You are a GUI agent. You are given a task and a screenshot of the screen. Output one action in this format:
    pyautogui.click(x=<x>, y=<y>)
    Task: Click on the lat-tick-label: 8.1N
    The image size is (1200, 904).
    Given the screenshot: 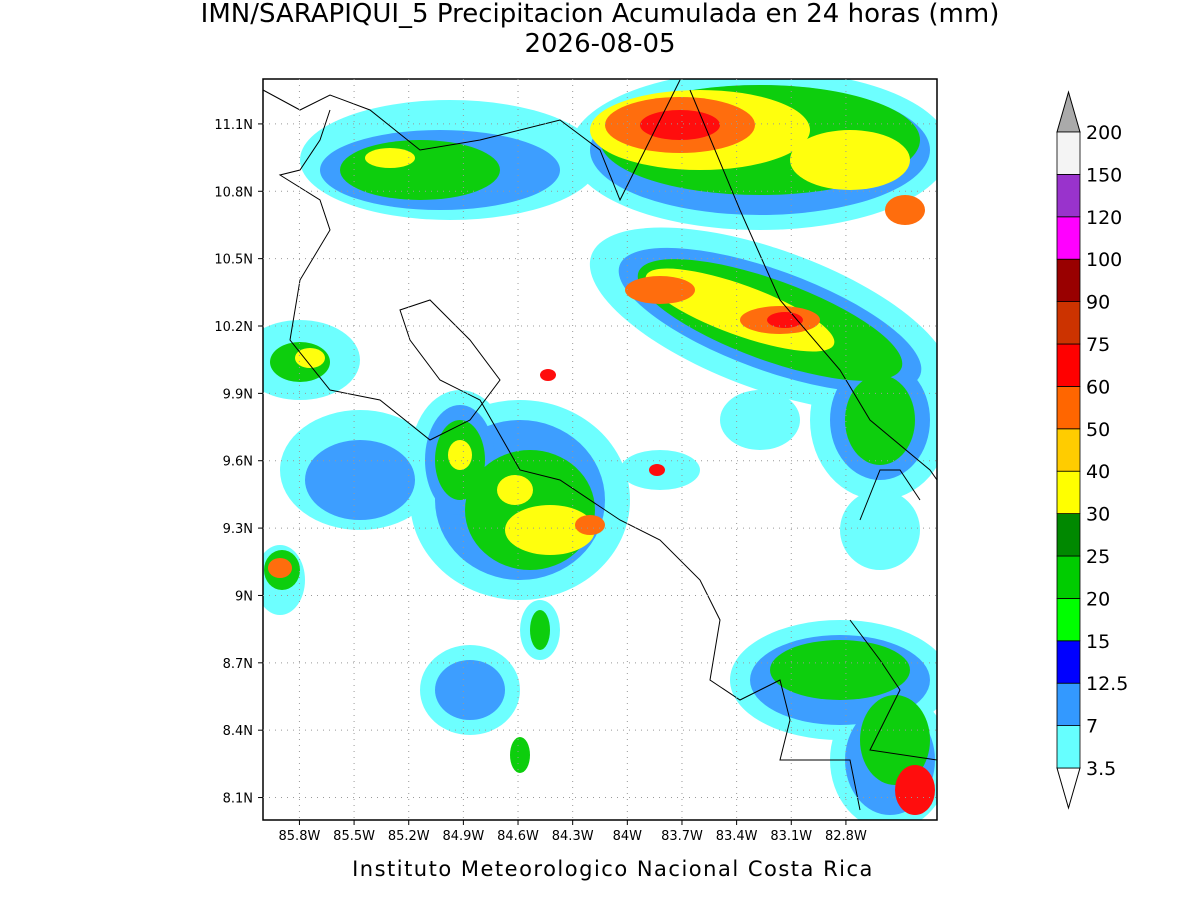 What is the action you would take?
    pyautogui.click(x=238, y=799)
    